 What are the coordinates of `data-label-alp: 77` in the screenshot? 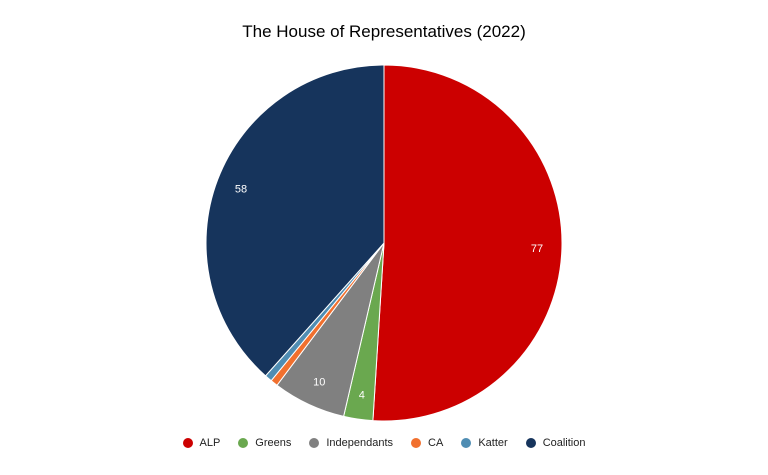 It's located at (537, 249).